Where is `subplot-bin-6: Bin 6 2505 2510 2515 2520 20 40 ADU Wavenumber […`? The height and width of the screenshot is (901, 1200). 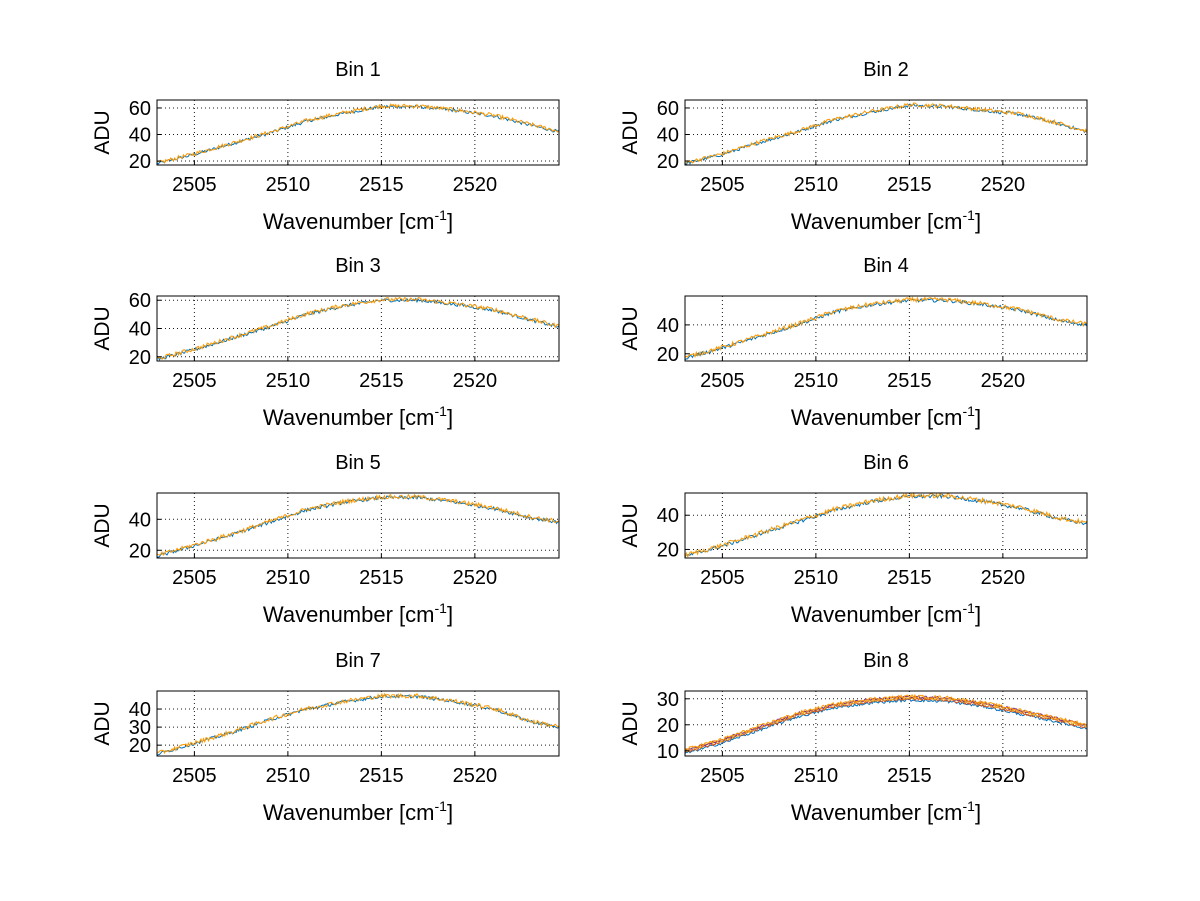
subplot-bin-6: Bin 6 2505 2510 2515 2520 20 40 ADU Wavenumber [… is located at coordinates (853, 539).